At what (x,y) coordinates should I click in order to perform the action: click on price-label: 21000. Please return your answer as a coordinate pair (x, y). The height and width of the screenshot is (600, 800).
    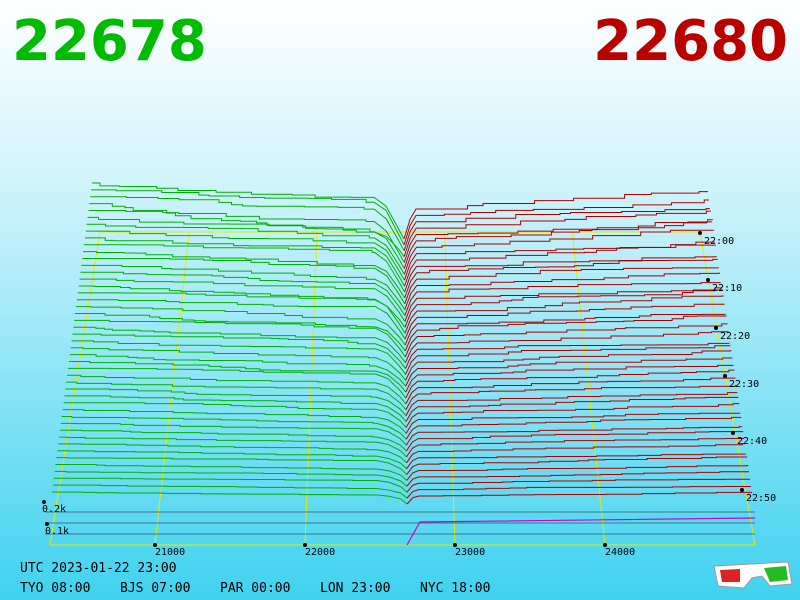
    Looking at the image, I should click on (170, 552).